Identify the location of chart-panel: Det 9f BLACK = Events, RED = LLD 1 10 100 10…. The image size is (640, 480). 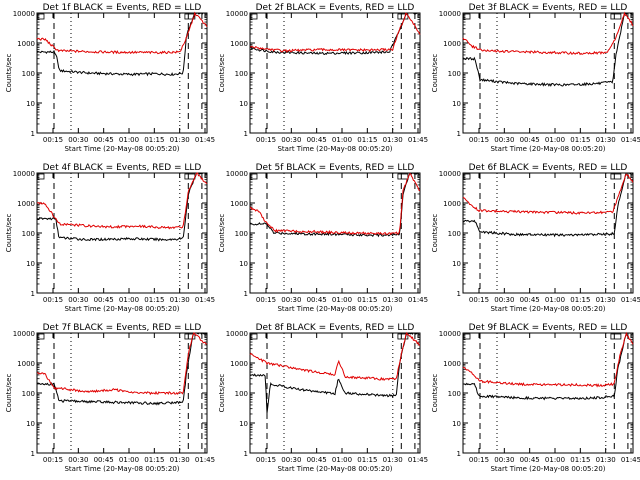
(535, 398).